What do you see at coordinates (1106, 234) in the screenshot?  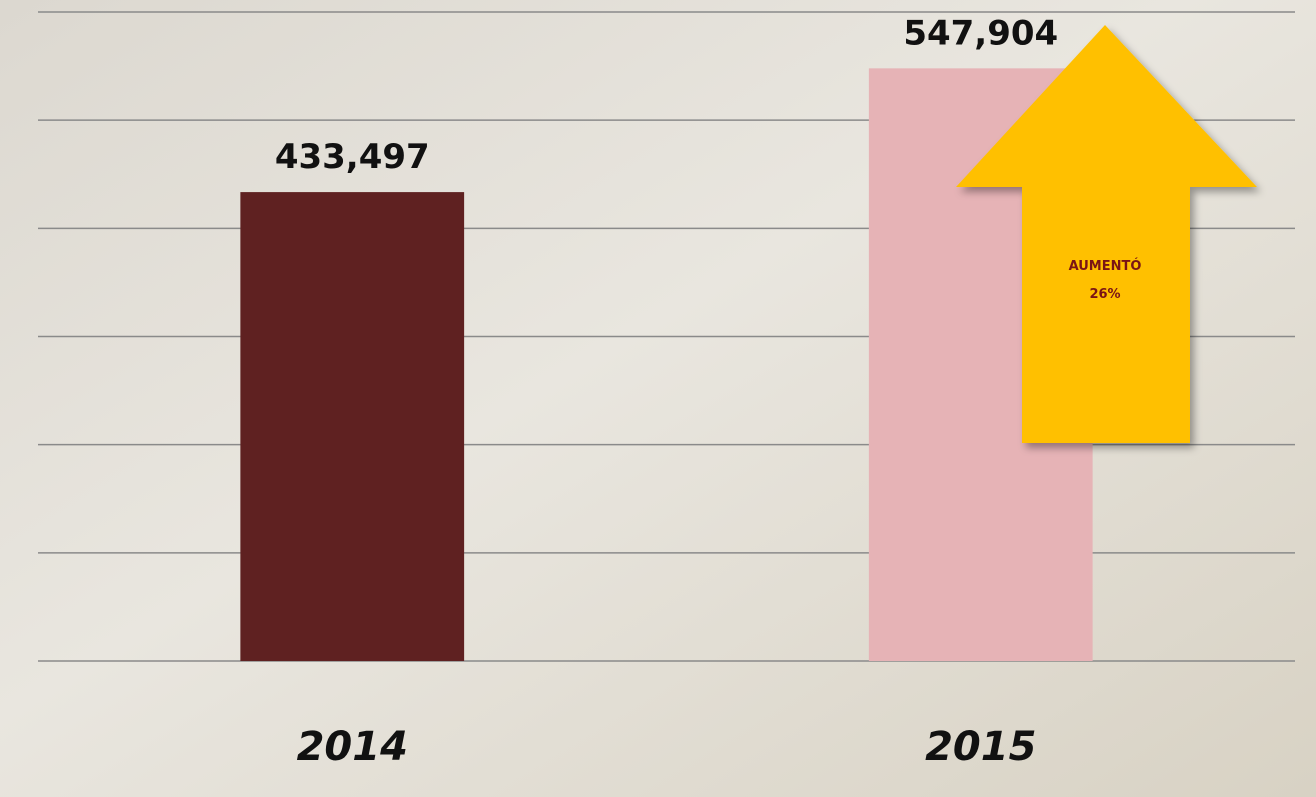 I see `increase-arrow` at bounding box center [1106, 234].